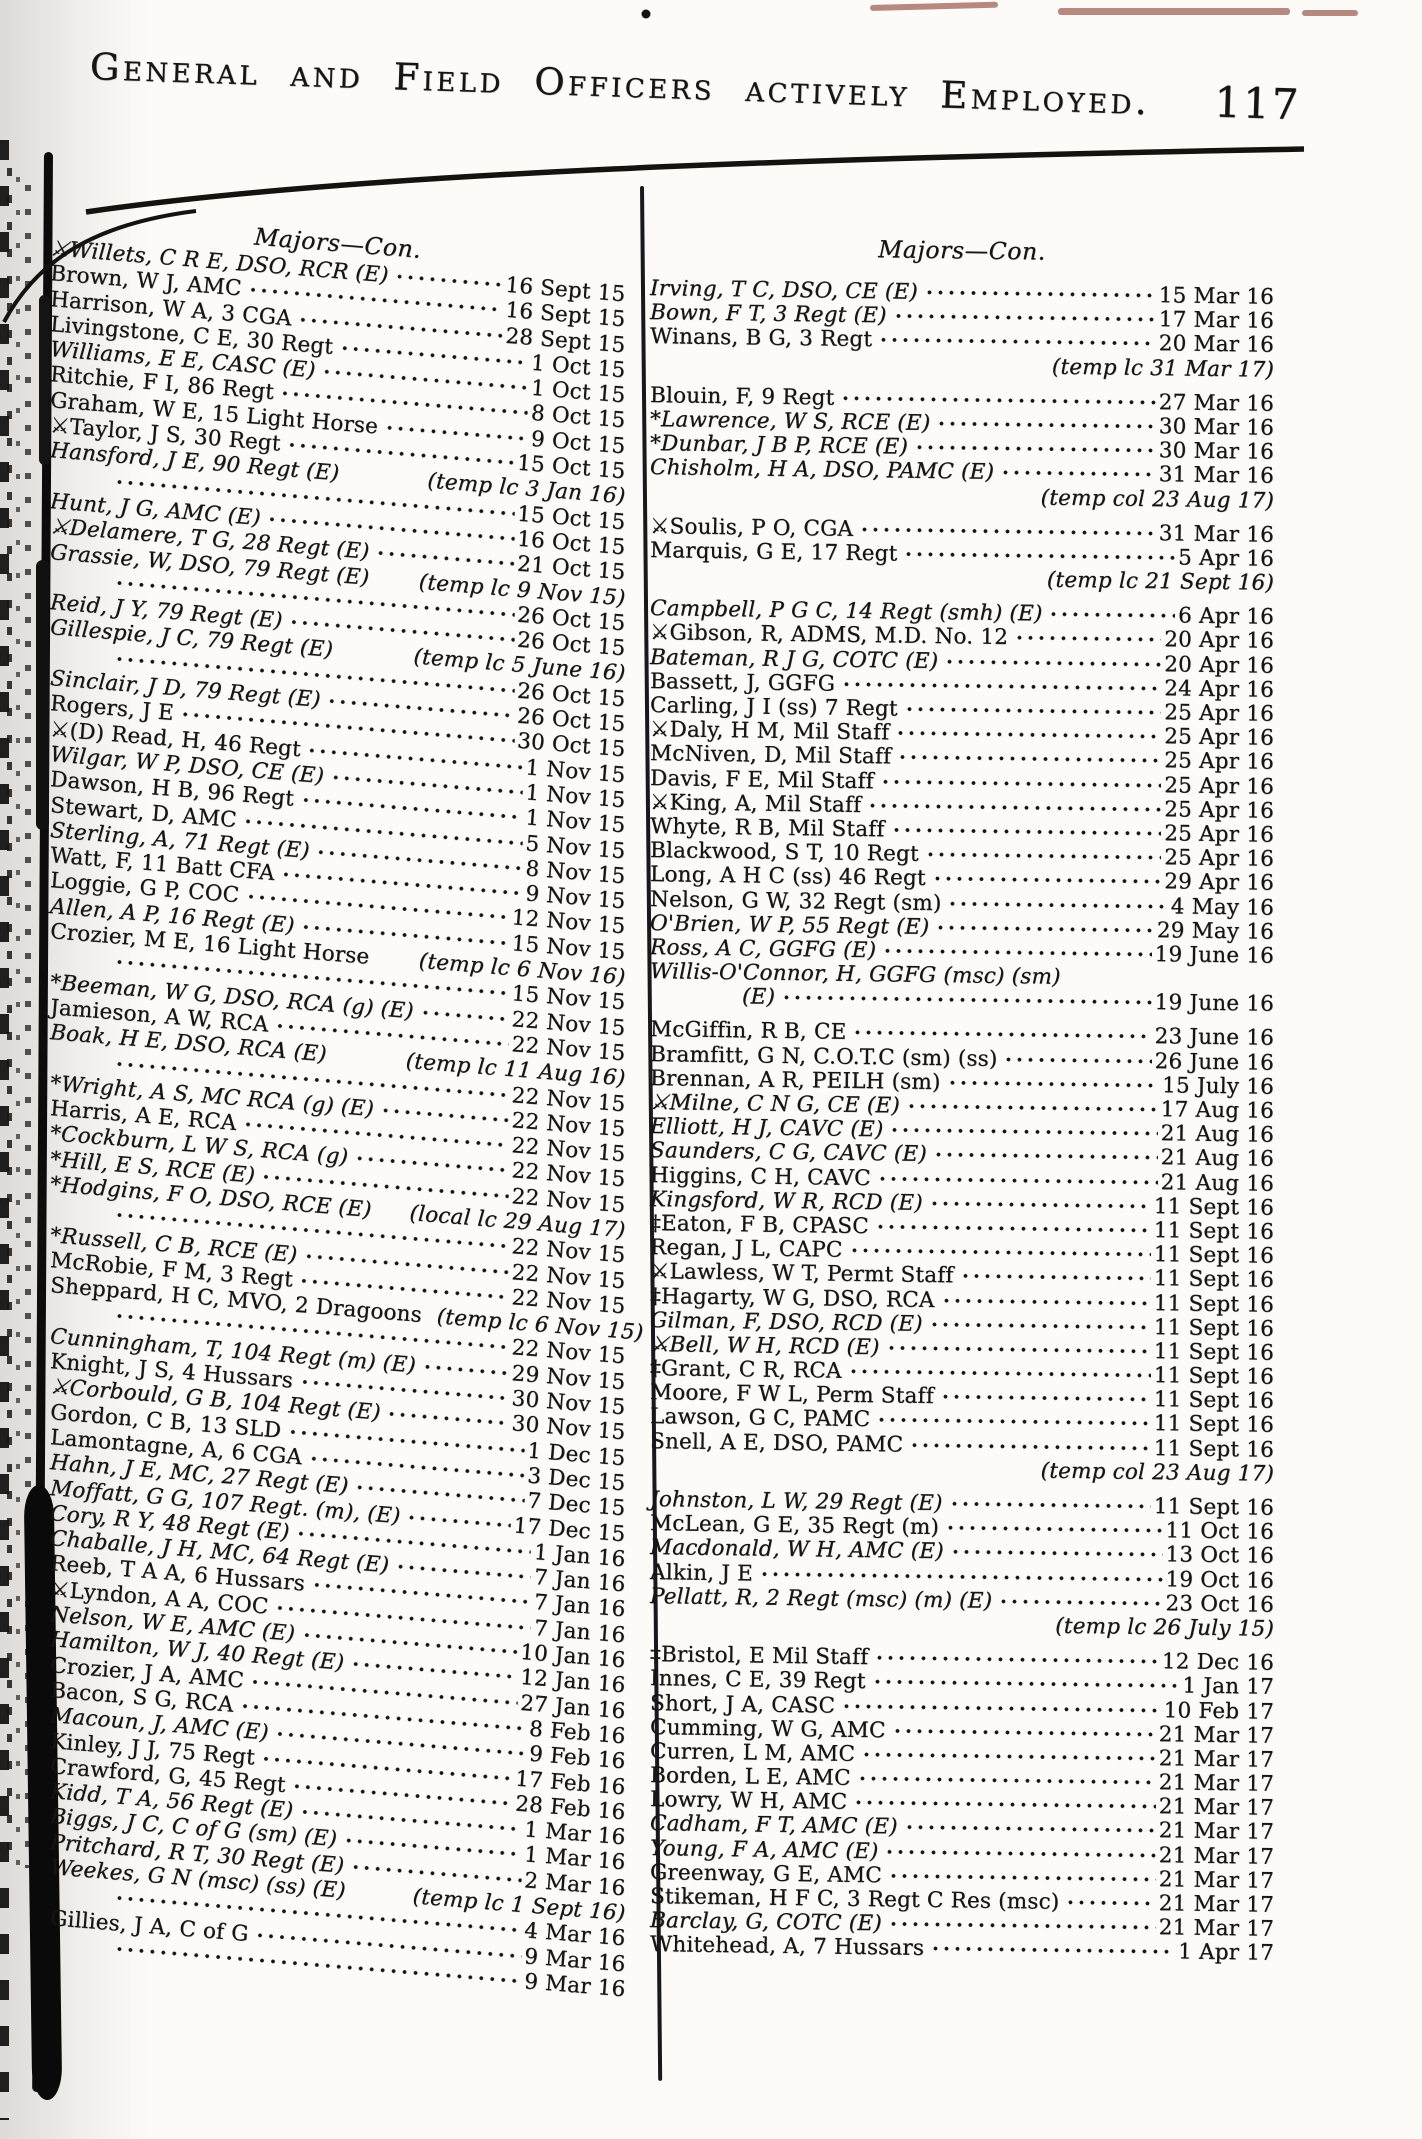 The image size is (1422, 2139). What do you see at coordinates (1220, 1604) in the screenshot?
I see `entry-date: 23 Oct 16` at bounding box center [1220, 1604].